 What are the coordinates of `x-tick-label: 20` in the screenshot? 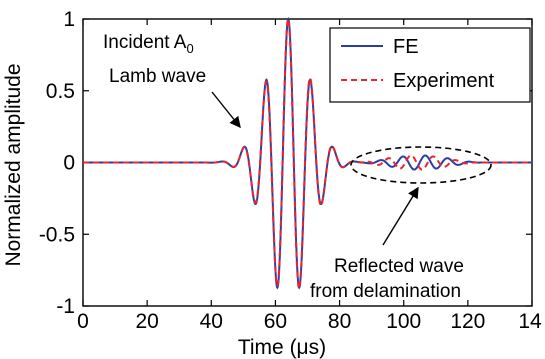 It's located at (146, 321).